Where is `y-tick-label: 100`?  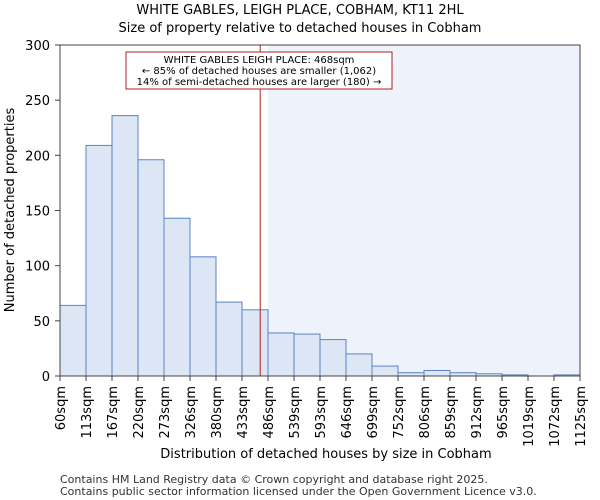 y-tick-label: 100 is located at coordinates (37, 267).